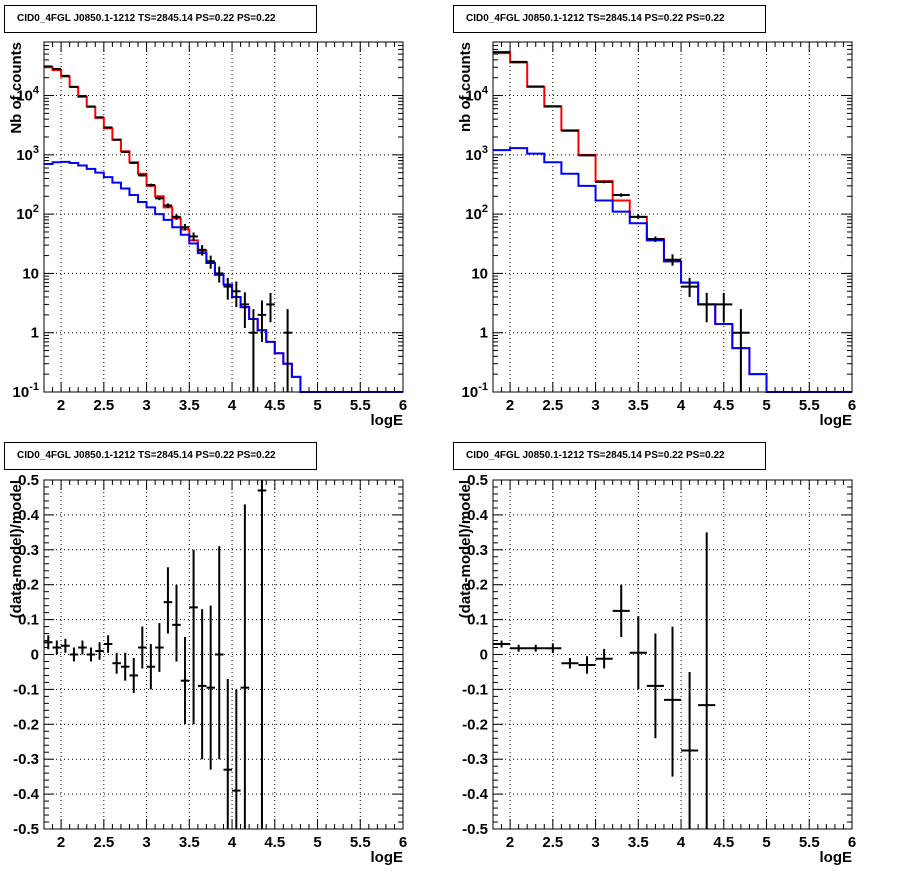  I want to click on y-tick-label: 0.4, so click(29, 515).